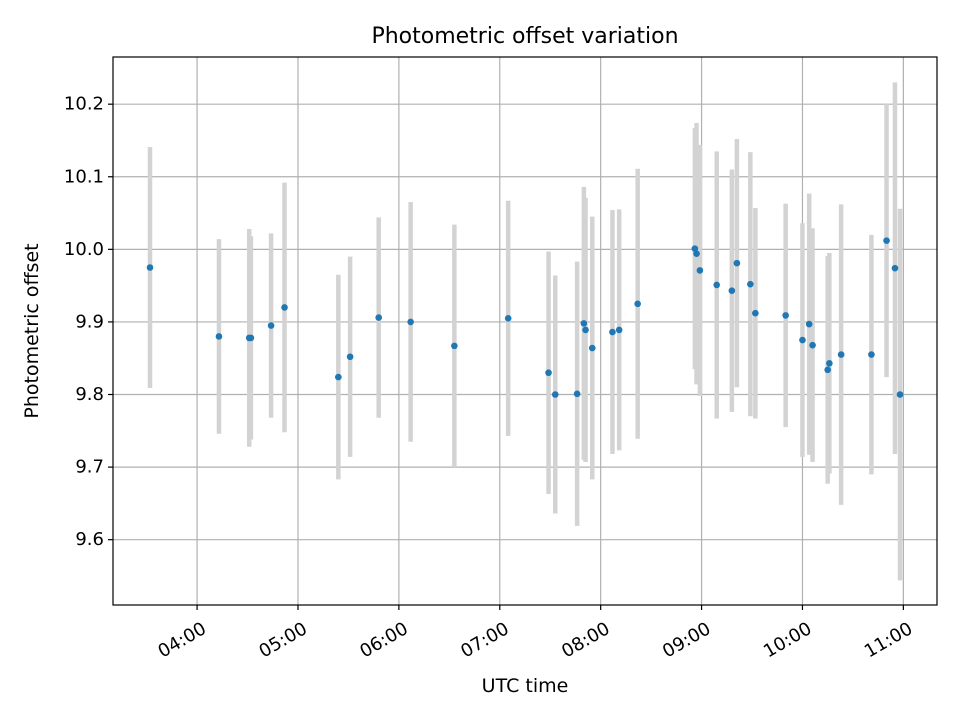 This screenshot has height=720, width=960. I want to click on y-tick-label: 10.2, so click(84, 104).